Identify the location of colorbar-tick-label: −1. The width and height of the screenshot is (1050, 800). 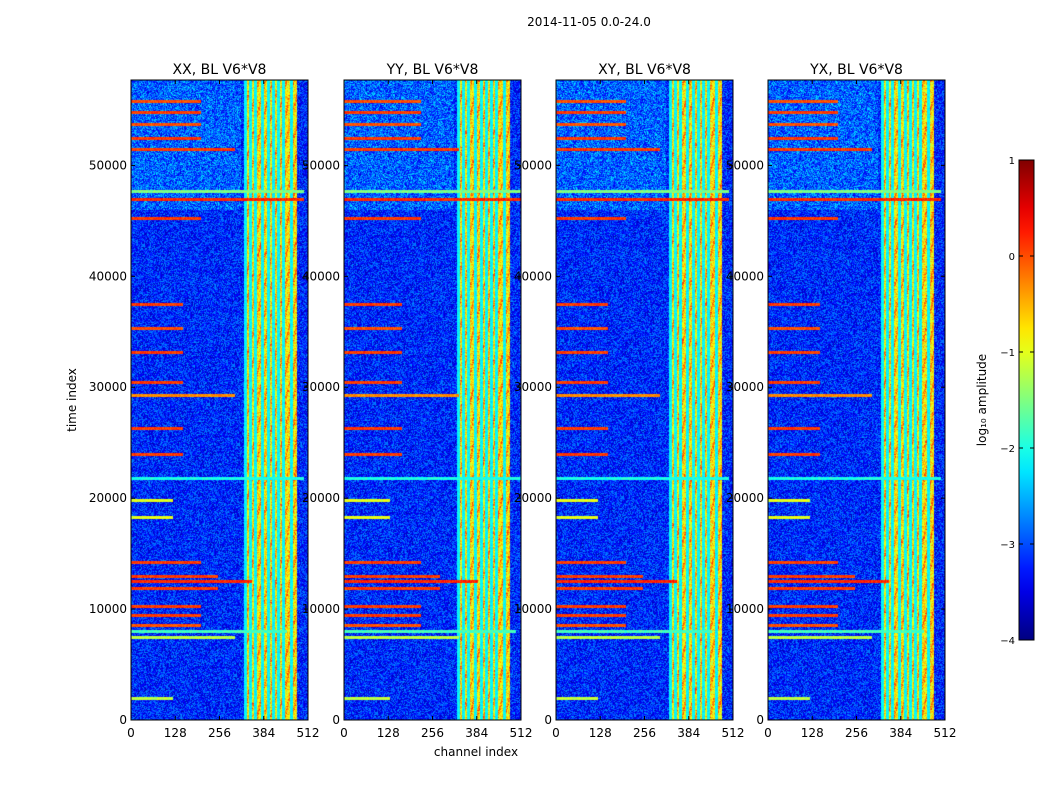
(1007, 353).